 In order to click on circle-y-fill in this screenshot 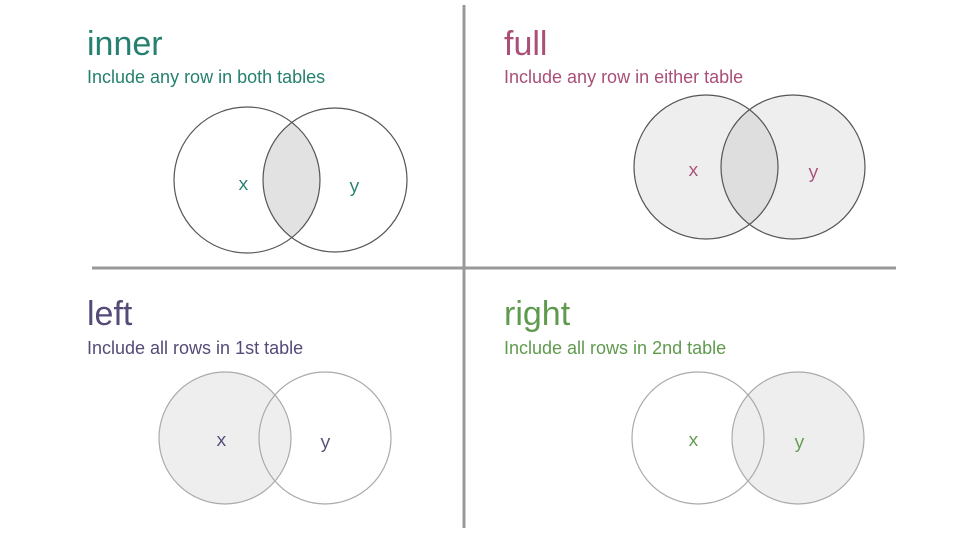, I will do `click(798, 438)`.